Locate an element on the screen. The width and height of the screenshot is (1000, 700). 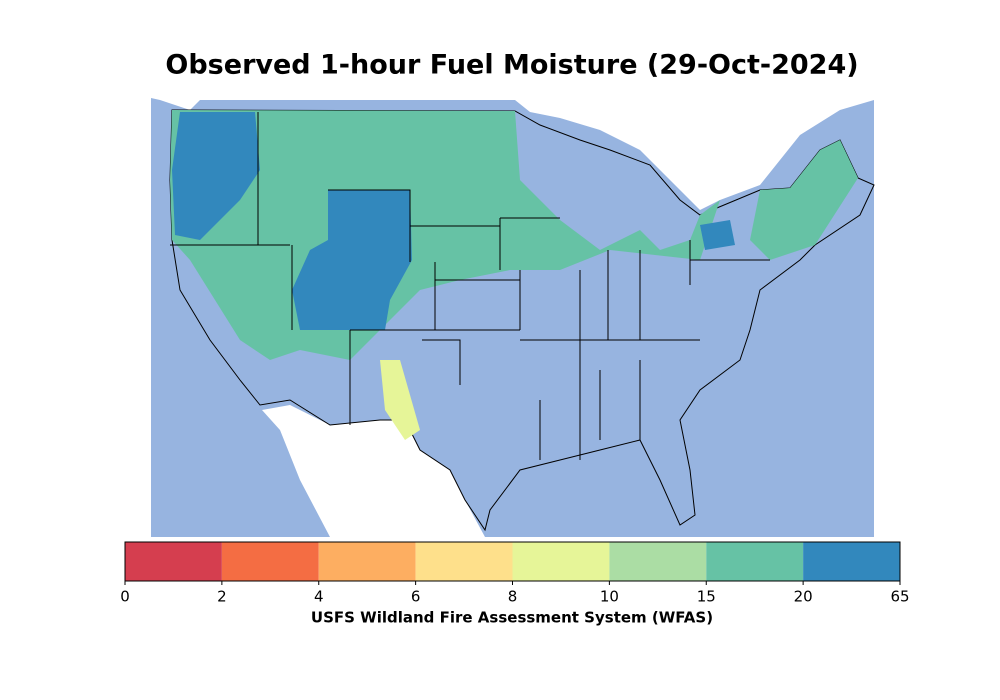
canada is located at coordinates (512, 146).